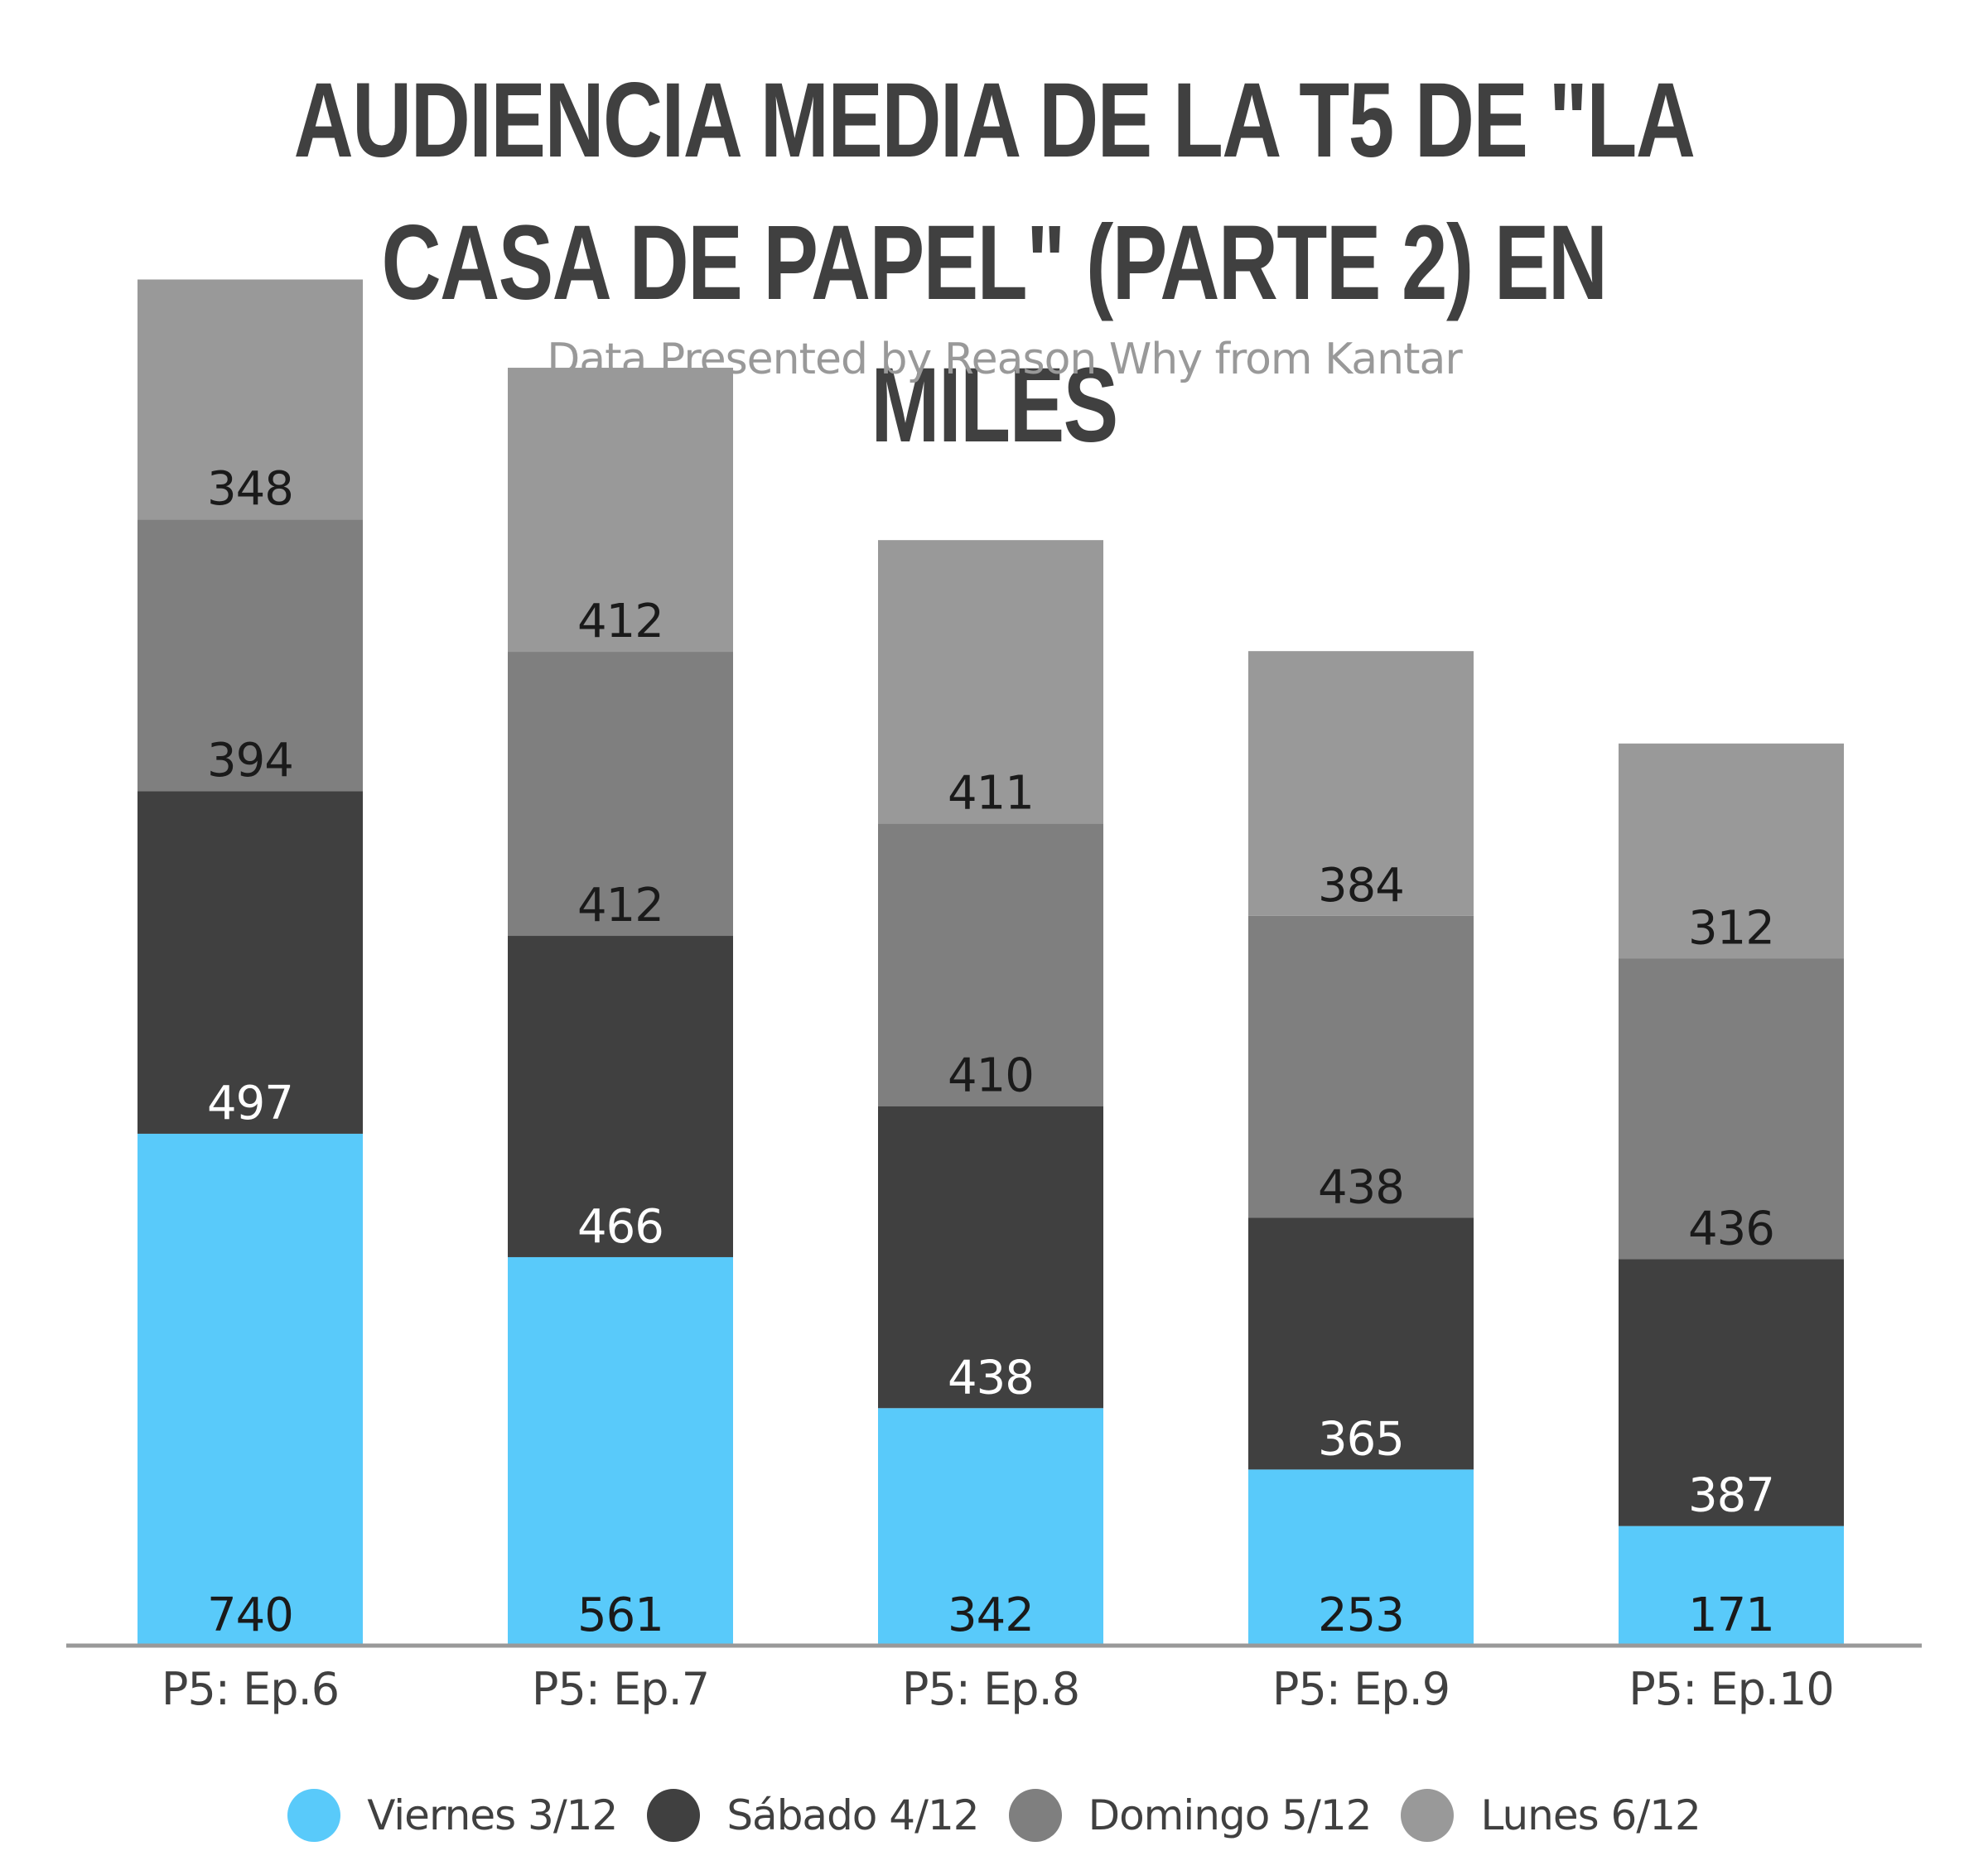  What do you see at coordinates (991, 1076) in the screenshot?
I see `data-label-3-3: 410` at bounding box center [991, 1076].